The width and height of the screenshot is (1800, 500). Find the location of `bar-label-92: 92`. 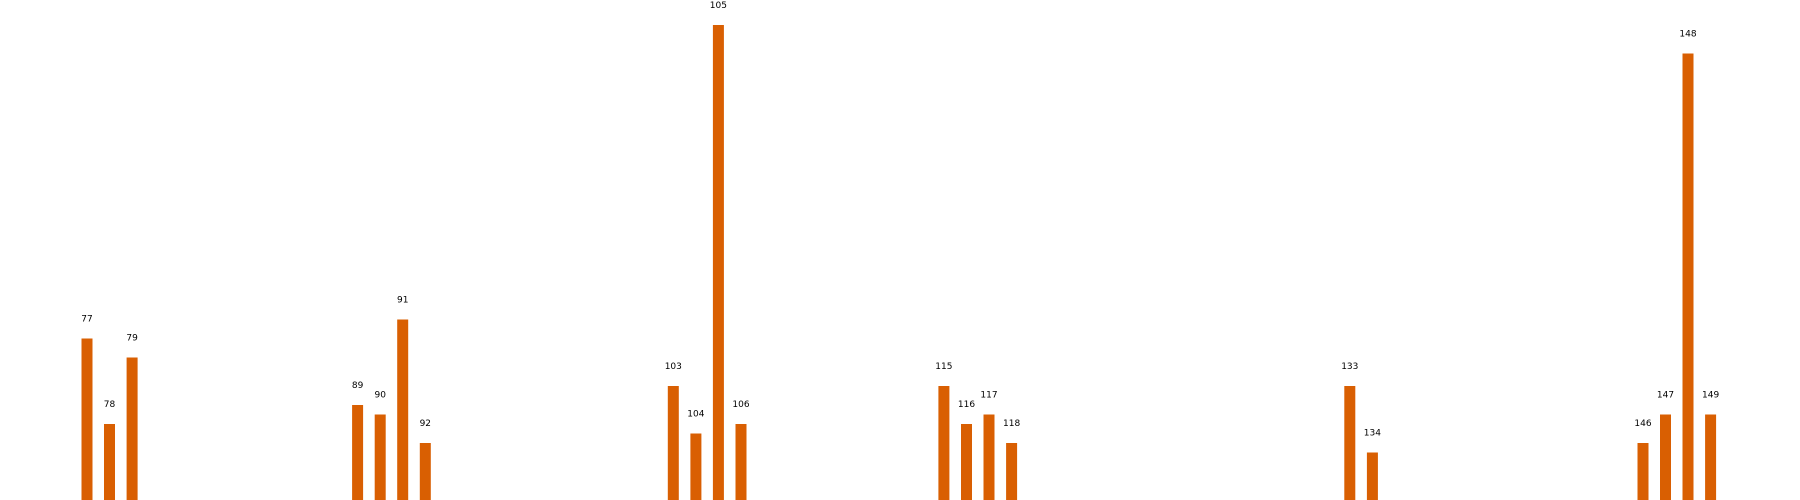

bar-label-92: 92 is located at coordinates (425, 424).